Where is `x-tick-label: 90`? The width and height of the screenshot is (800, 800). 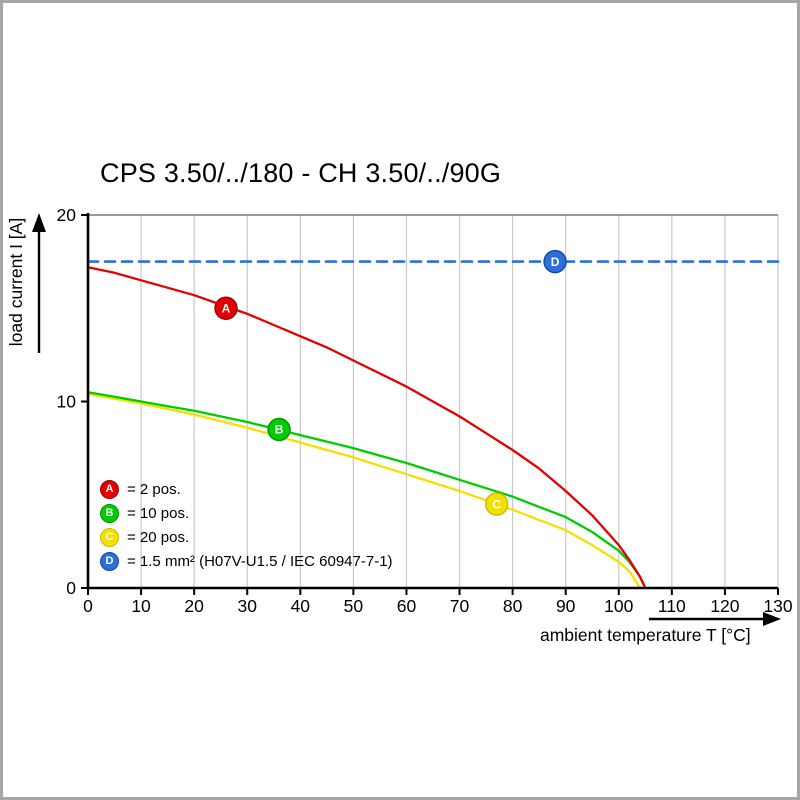
x-tick-label: 90 is located at coordinates (566, 606).